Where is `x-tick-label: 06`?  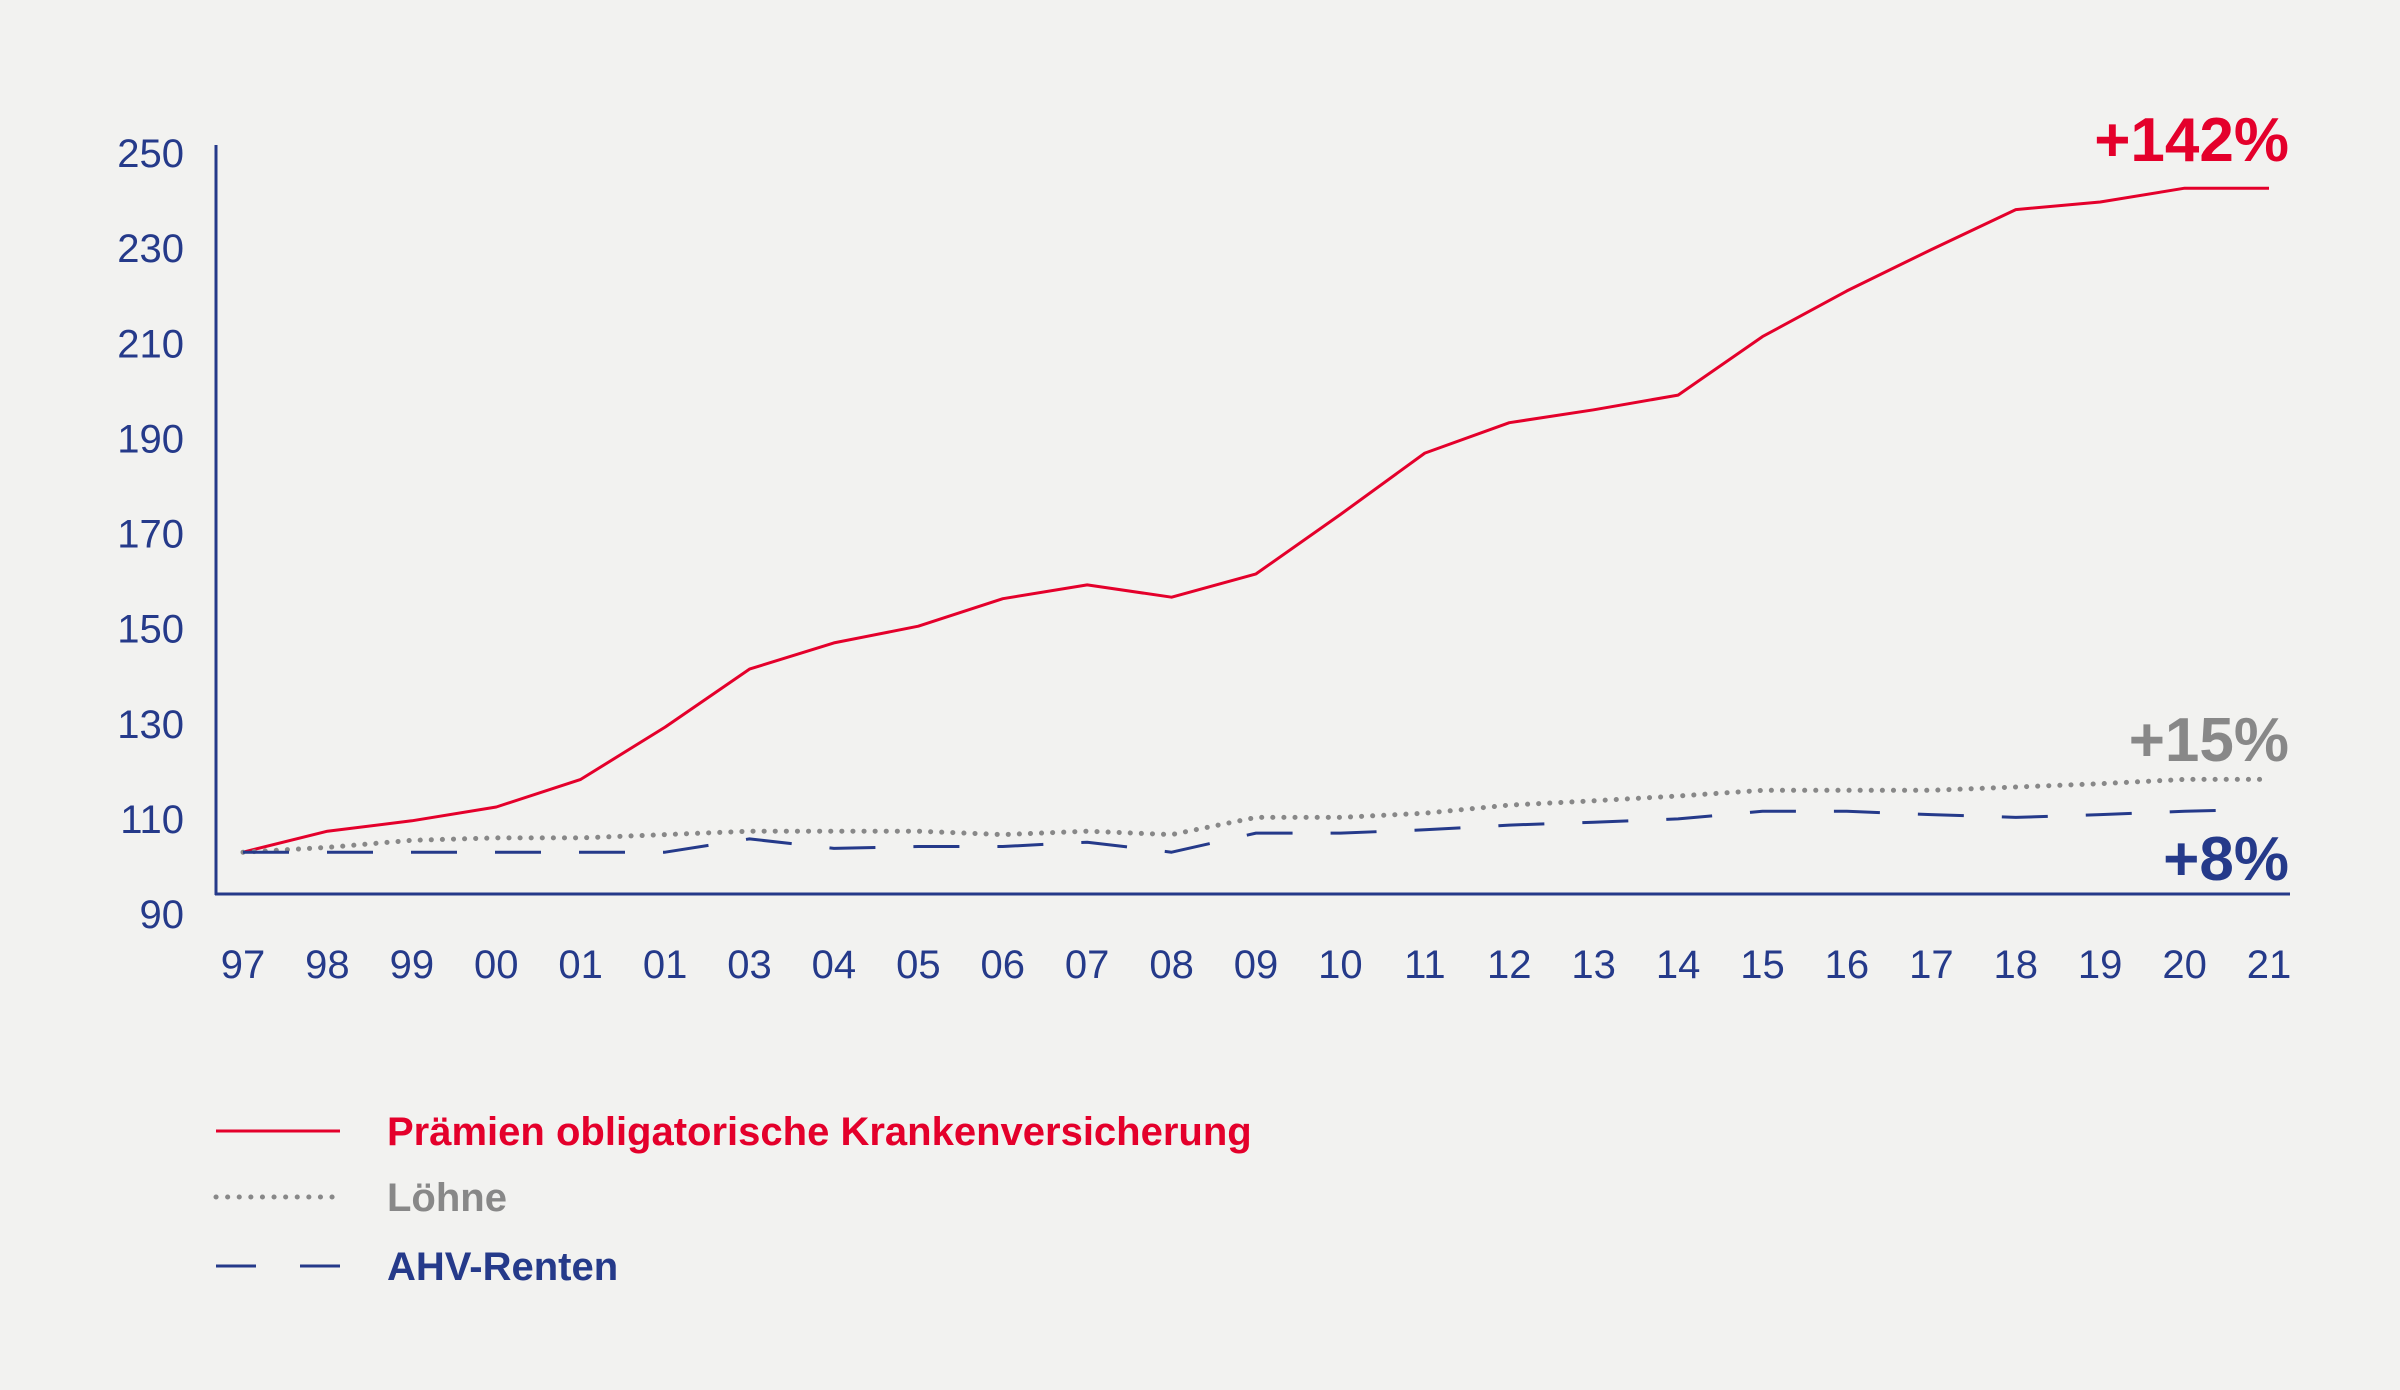 x-tick-label: 06 is located at coordinates (1003, 965).